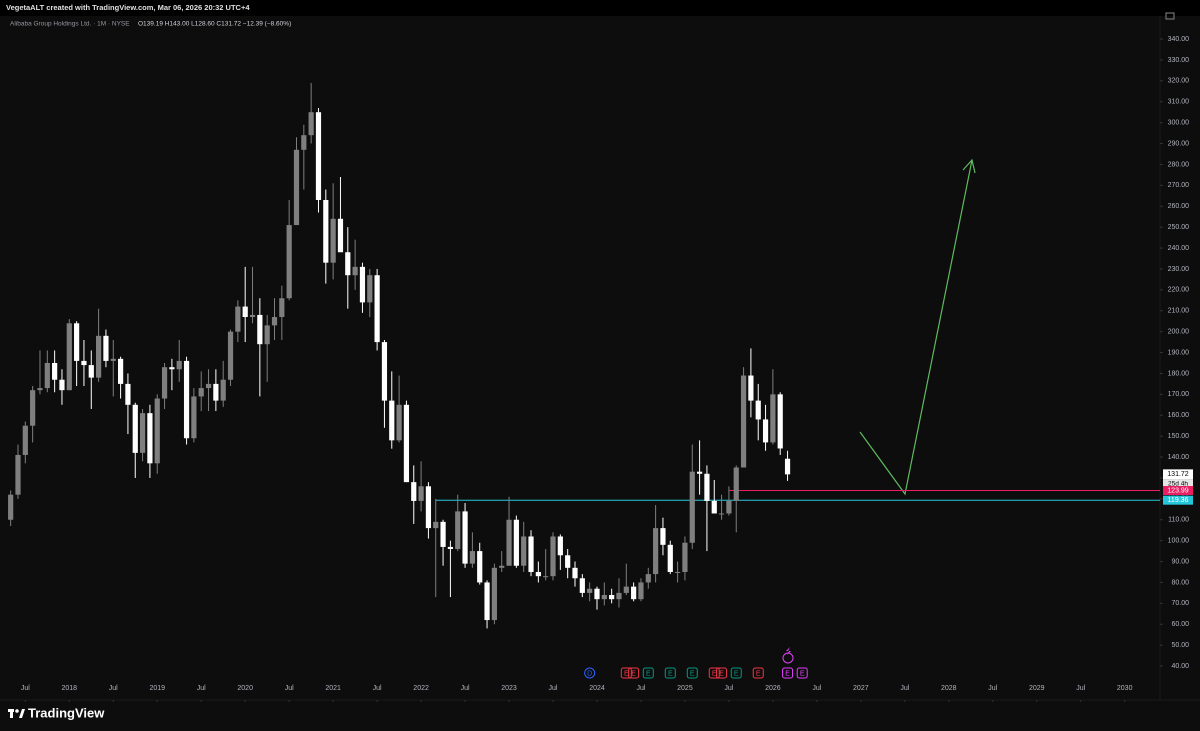 The width and height of the screenshot is (1200, 731). I want to click on symbol: Alibaba Group Holdings Ltd. · 1M · NYSE, so click(70, 24).